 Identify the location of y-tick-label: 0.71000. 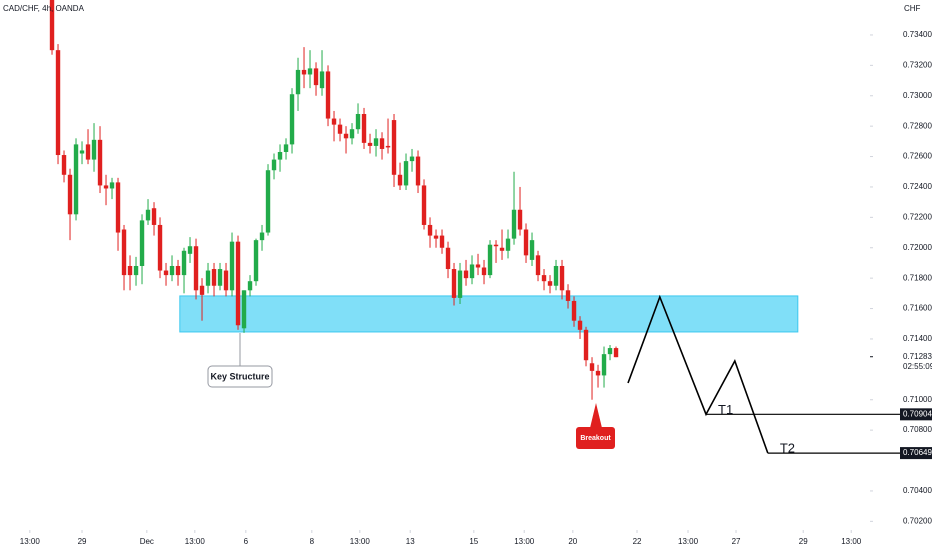
(917, 399).